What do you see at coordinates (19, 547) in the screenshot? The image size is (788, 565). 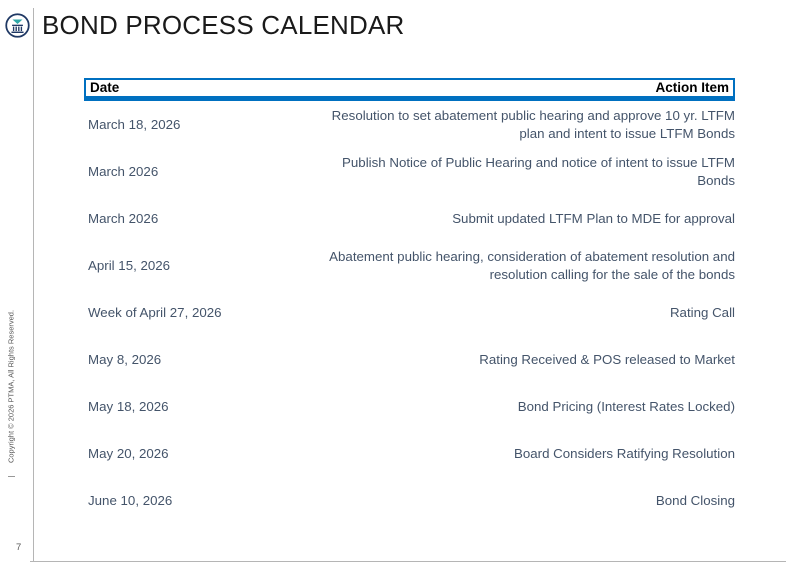 I see `page-number: 7` at bounding box center [19, 547].